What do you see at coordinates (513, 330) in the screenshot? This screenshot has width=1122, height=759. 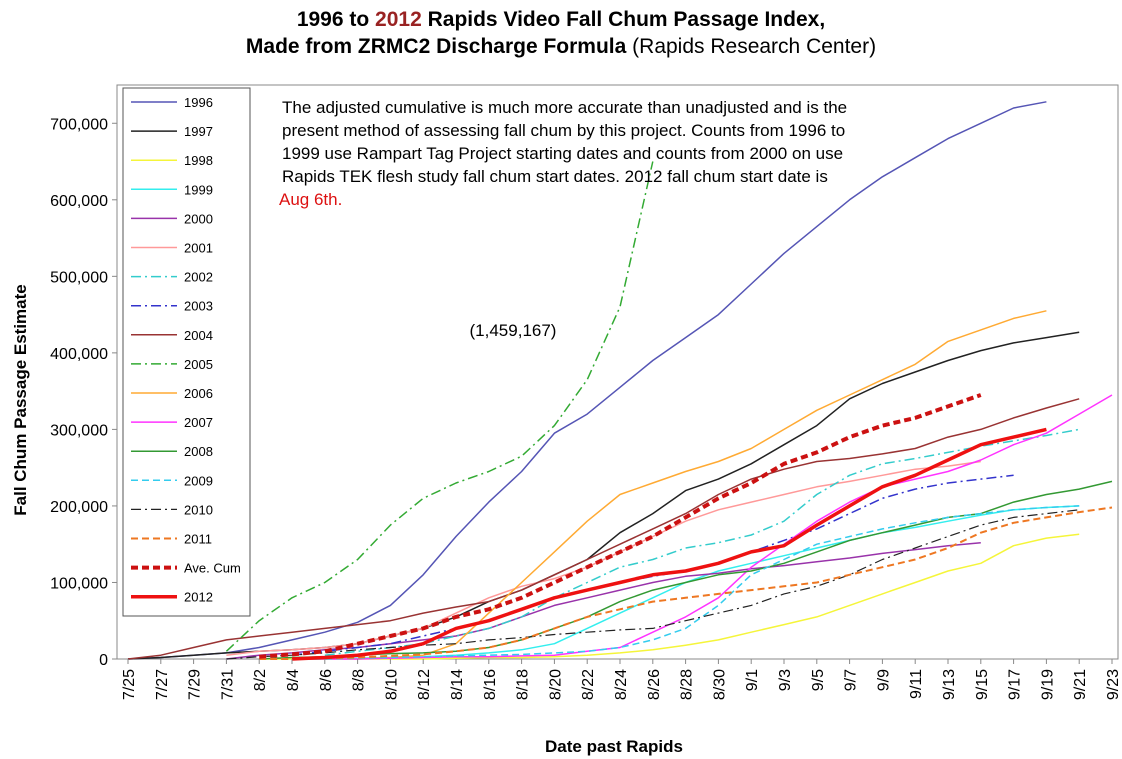 I see `annotation-2005: (1,459,167)` at bounding box center [513, 330].